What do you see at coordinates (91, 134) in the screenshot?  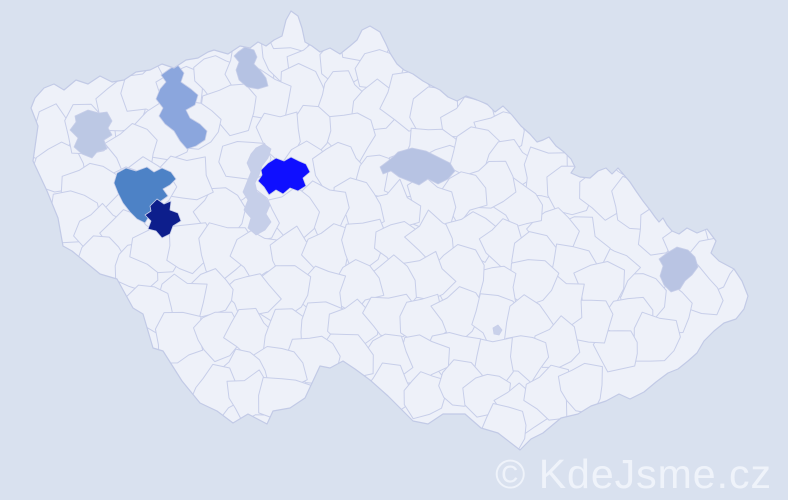 I see `highlighted-district-region-far-west-light` at bounding box center [91, 134].